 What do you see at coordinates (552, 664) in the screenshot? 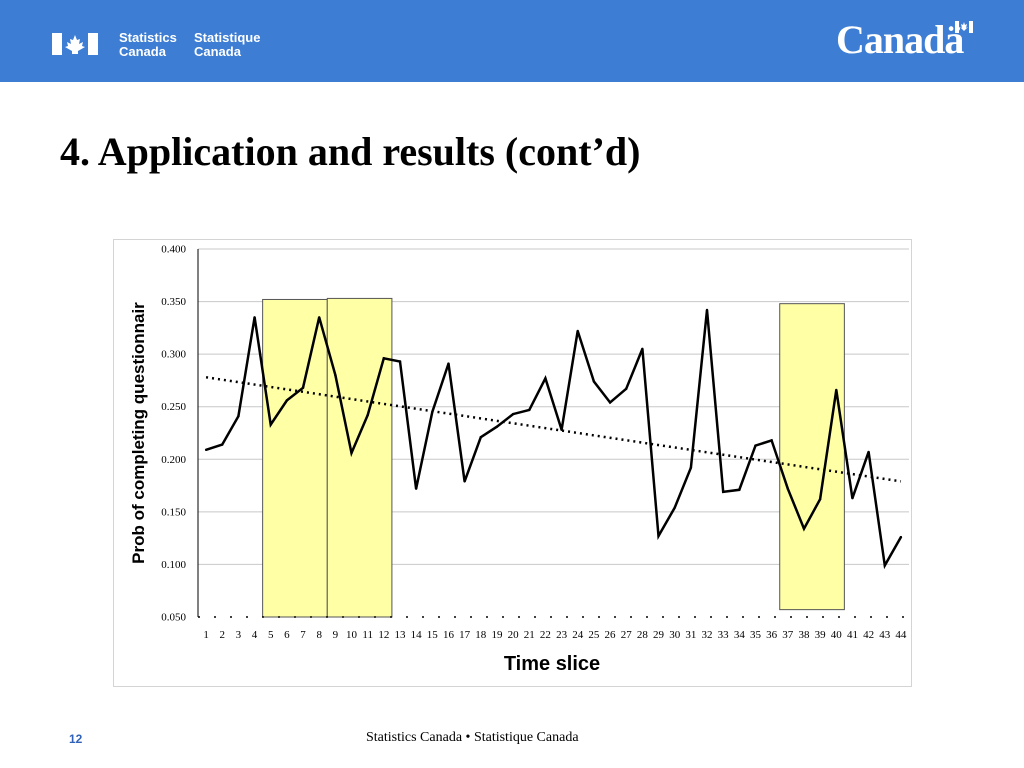
I see `x-axis-title: Time slice` at bounding box center [552, 664].